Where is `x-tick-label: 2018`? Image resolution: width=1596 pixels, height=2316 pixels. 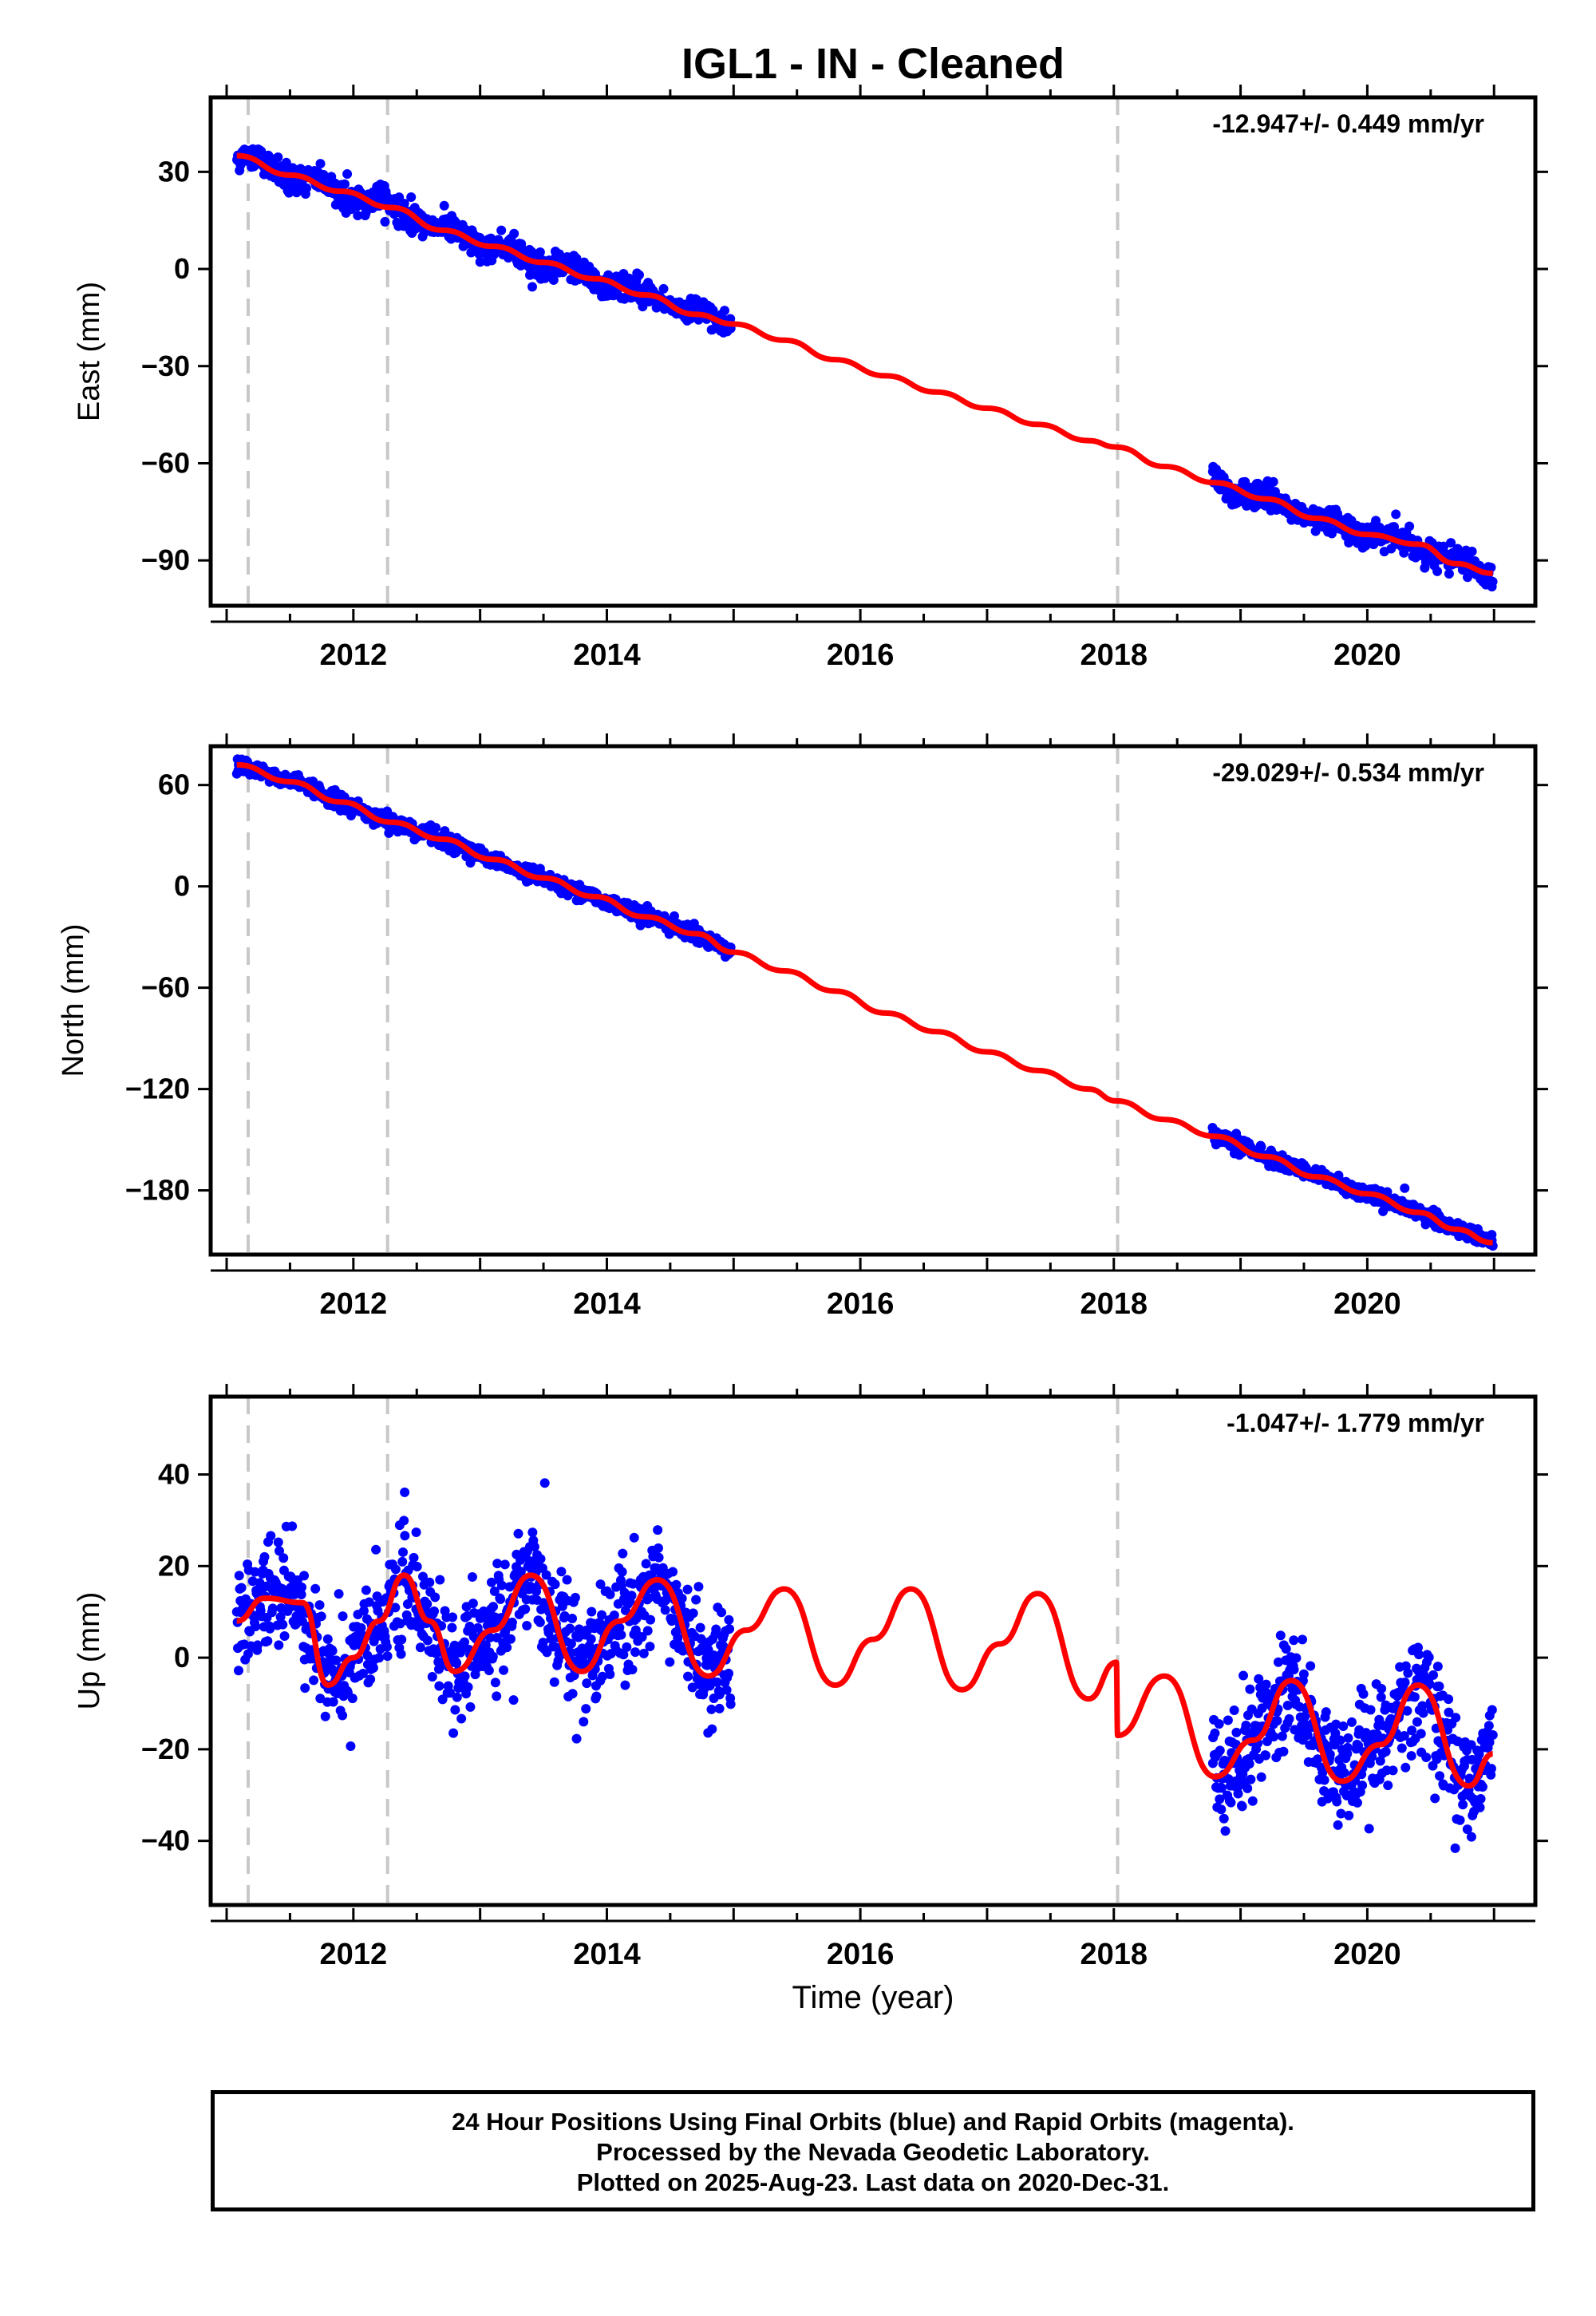
x-tick-label: 2018 is located at coordinates (1114, 1304).